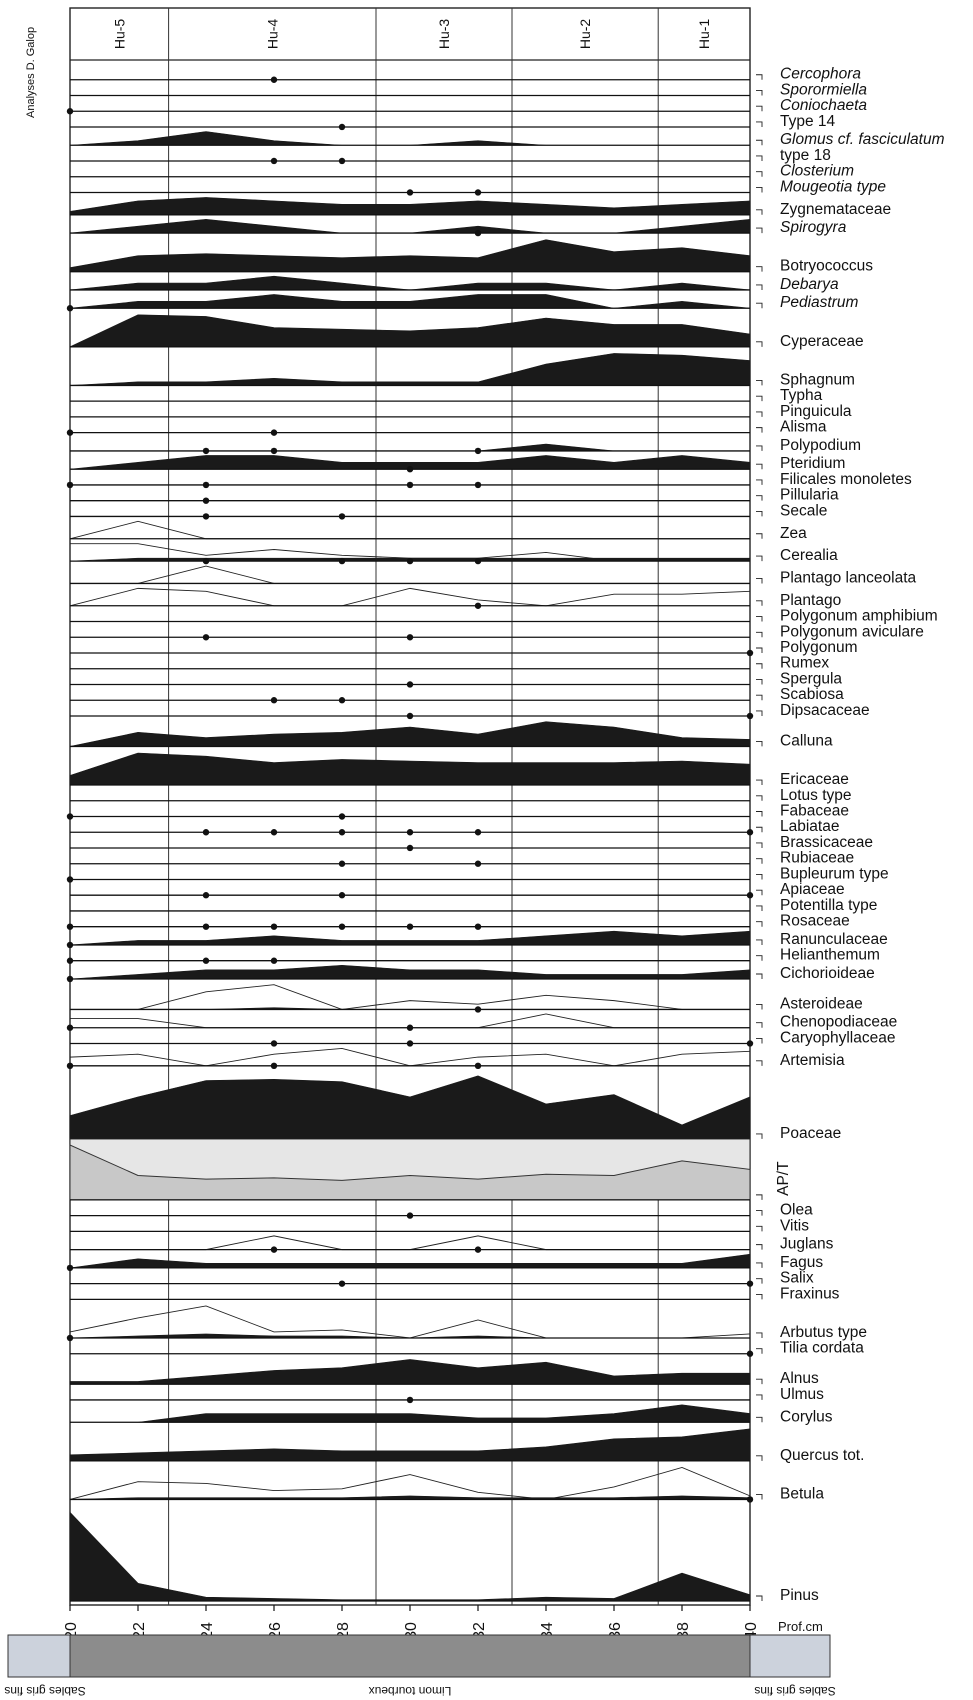  I want to click on taxon-curve: Closterium, so click(462, 171).